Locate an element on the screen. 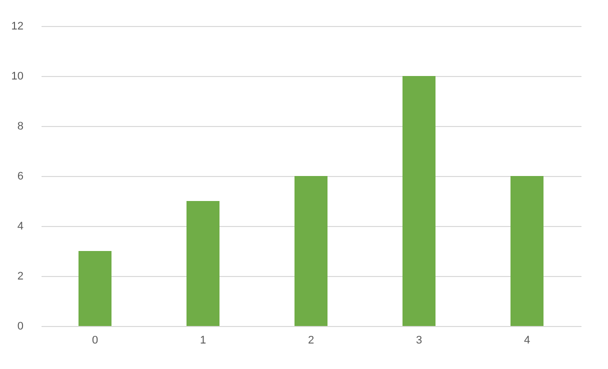 The height and width of the screenshot is (369, 608). y-tick-label: 10 is located at coordinates (17, 76).